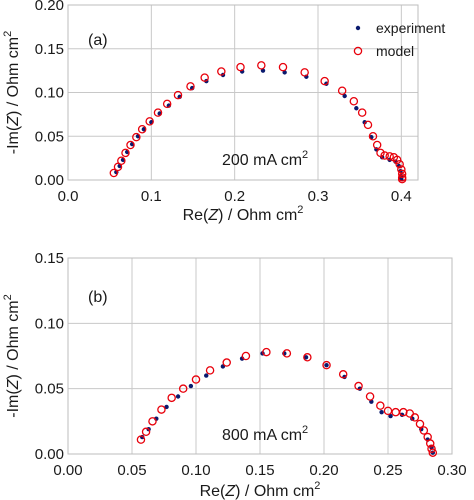 The width and height of the screenshot is (474, 500). Describe the element at coordinates (259, 470) in the screenshot. I see `panel-b-x-tick-label: 0.15` at that location.